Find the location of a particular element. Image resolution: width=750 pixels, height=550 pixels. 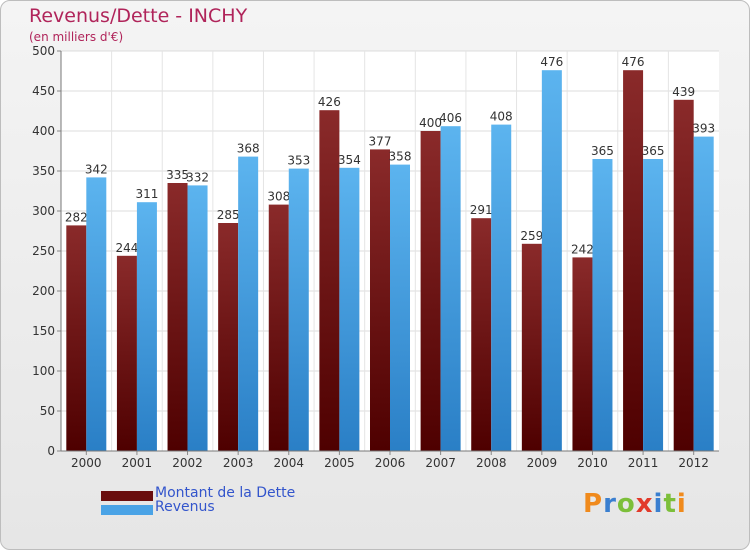

x-tick-label: 2002 is located at coordinates (187, 463).